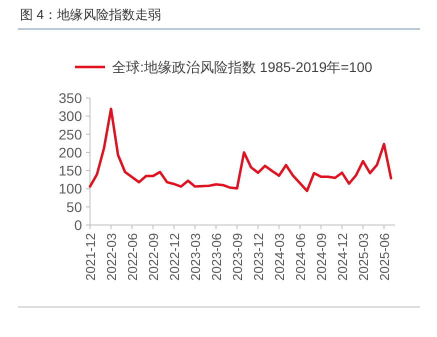 The image size is (437, 337). Describe the element at coordinates (90, 257) in the screenshot. I see `x-tick-label: 2021-12` at that location.